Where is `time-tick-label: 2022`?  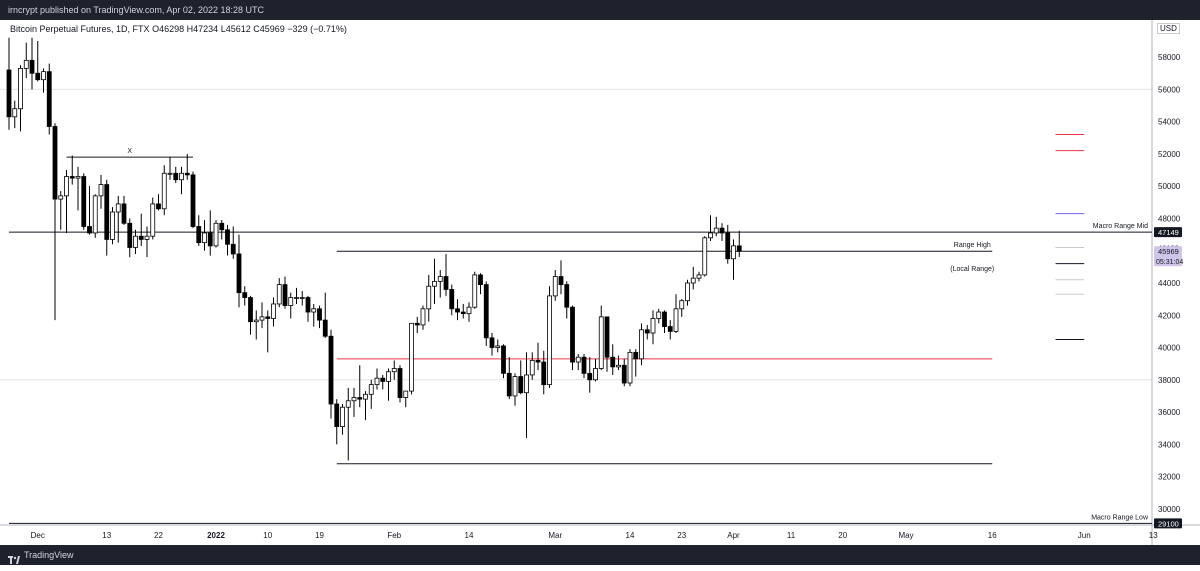 time-tick-label: 2022 is located at coordinates (216, 535).